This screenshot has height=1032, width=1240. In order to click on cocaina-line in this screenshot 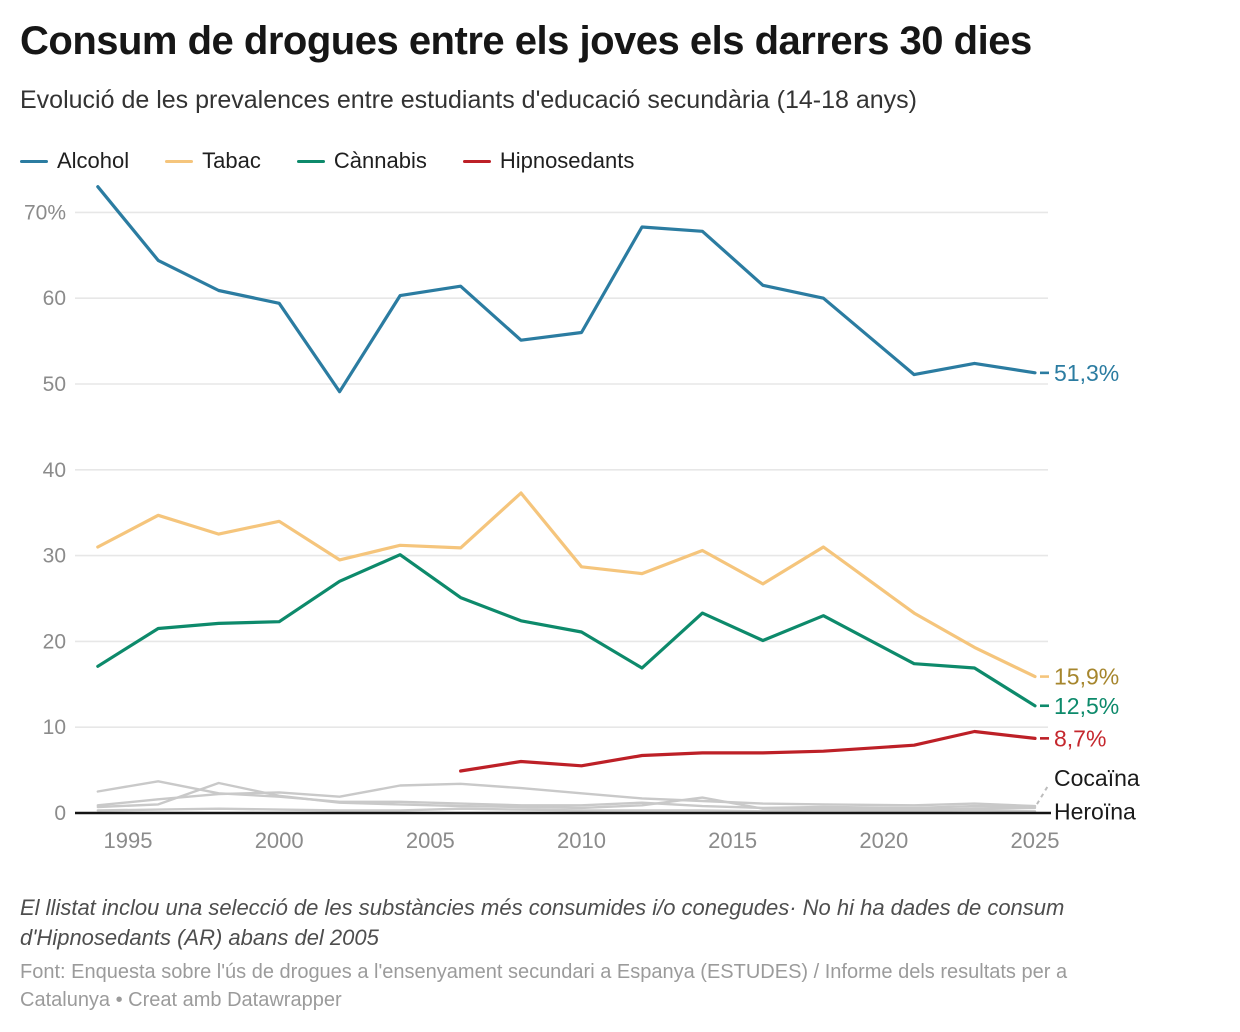, I will do `click(566, 795)`.